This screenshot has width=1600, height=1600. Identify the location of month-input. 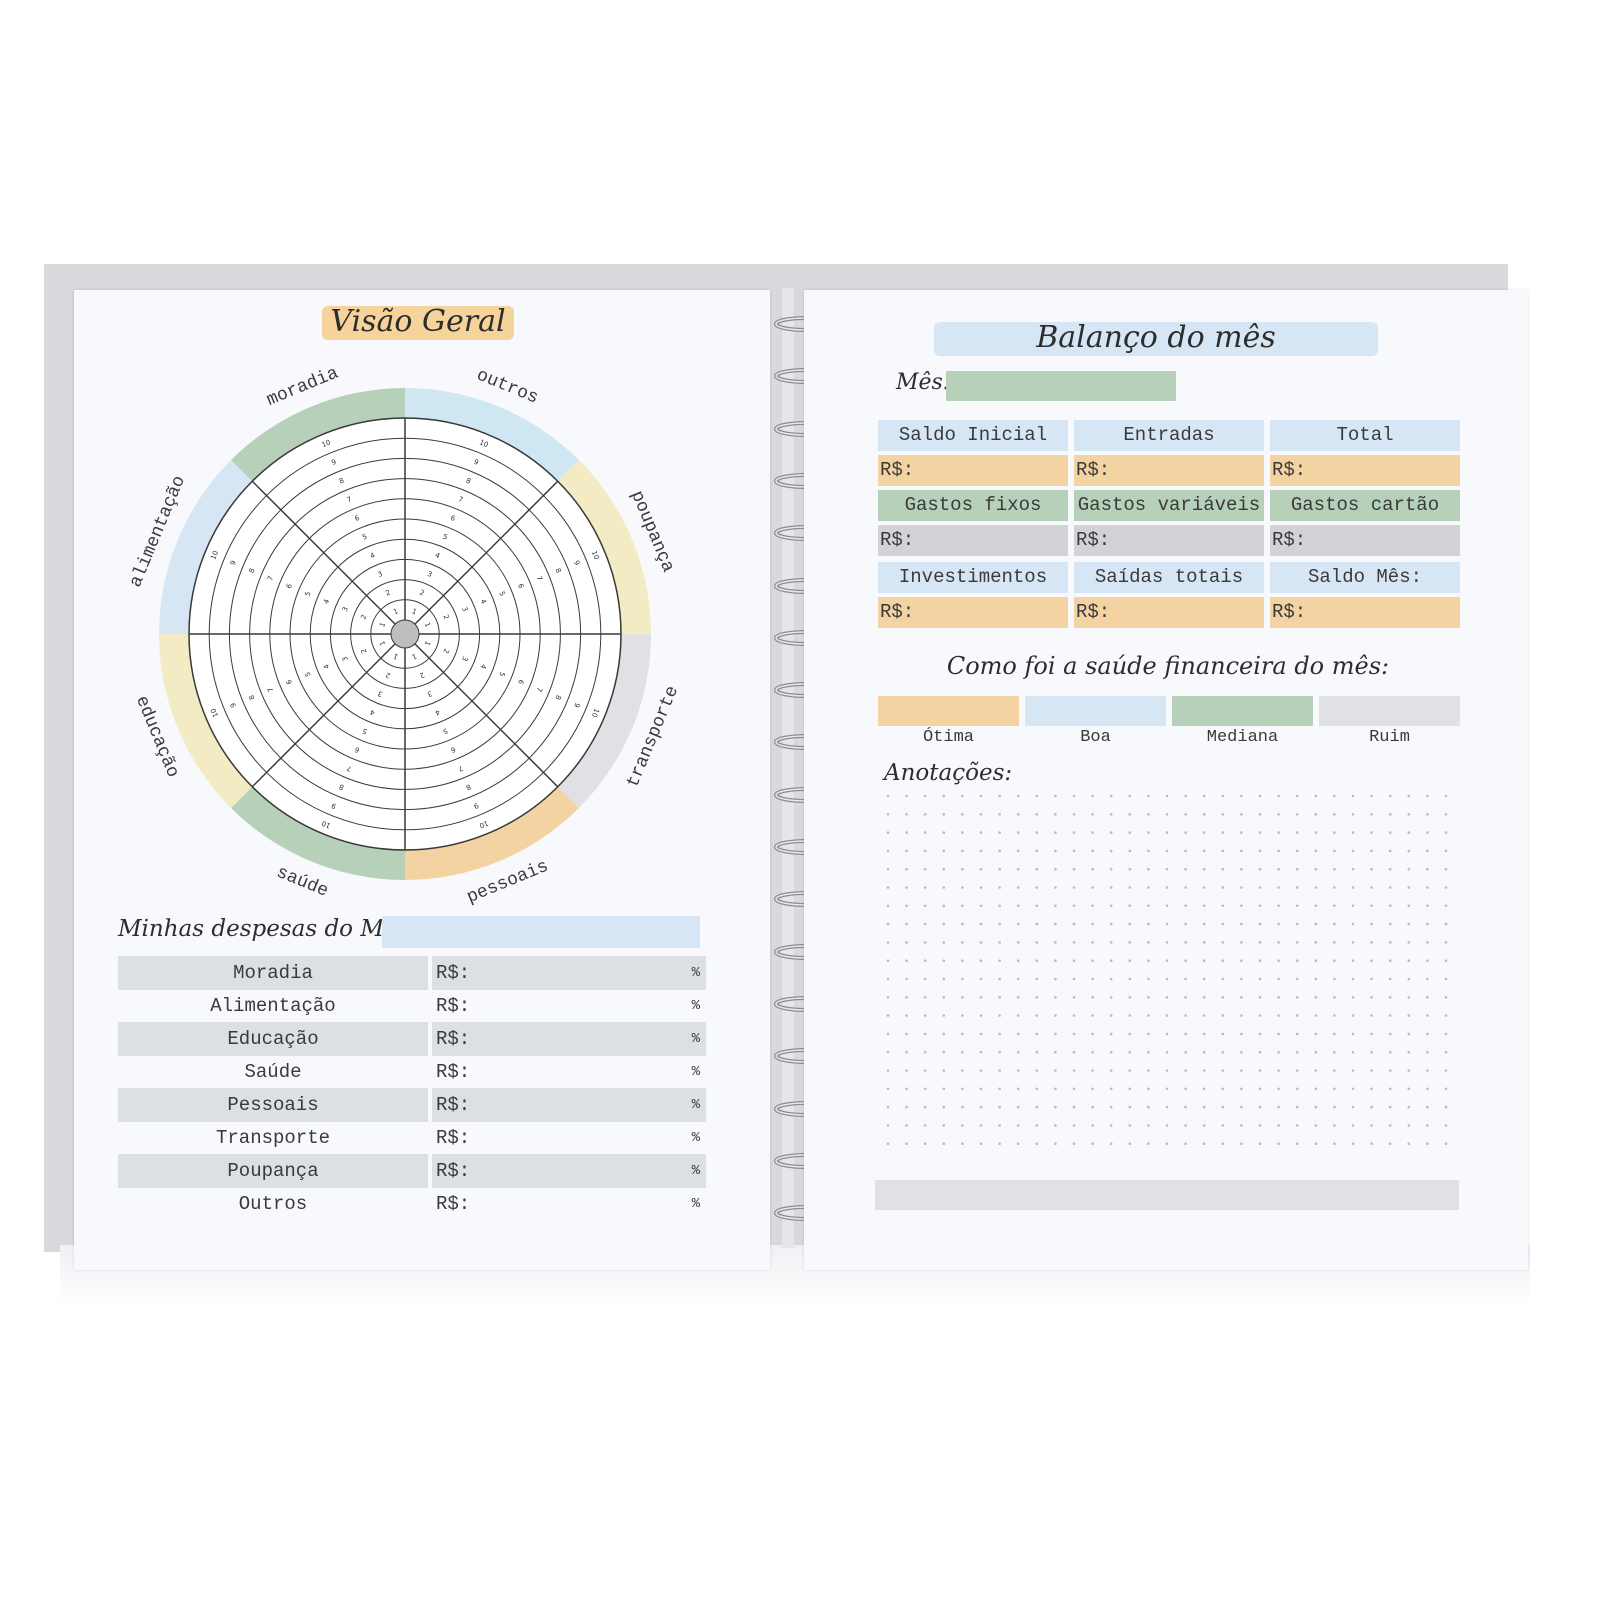
(1061, 386).